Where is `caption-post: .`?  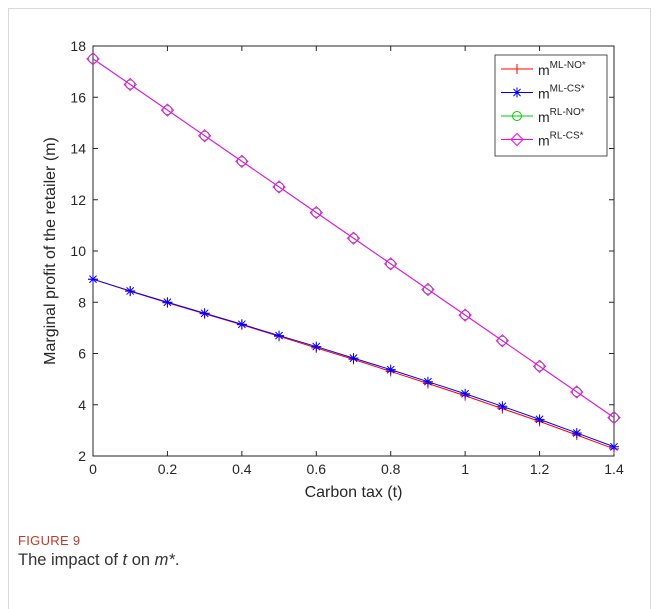 caption-post: . is located at coordinates (177, 560).